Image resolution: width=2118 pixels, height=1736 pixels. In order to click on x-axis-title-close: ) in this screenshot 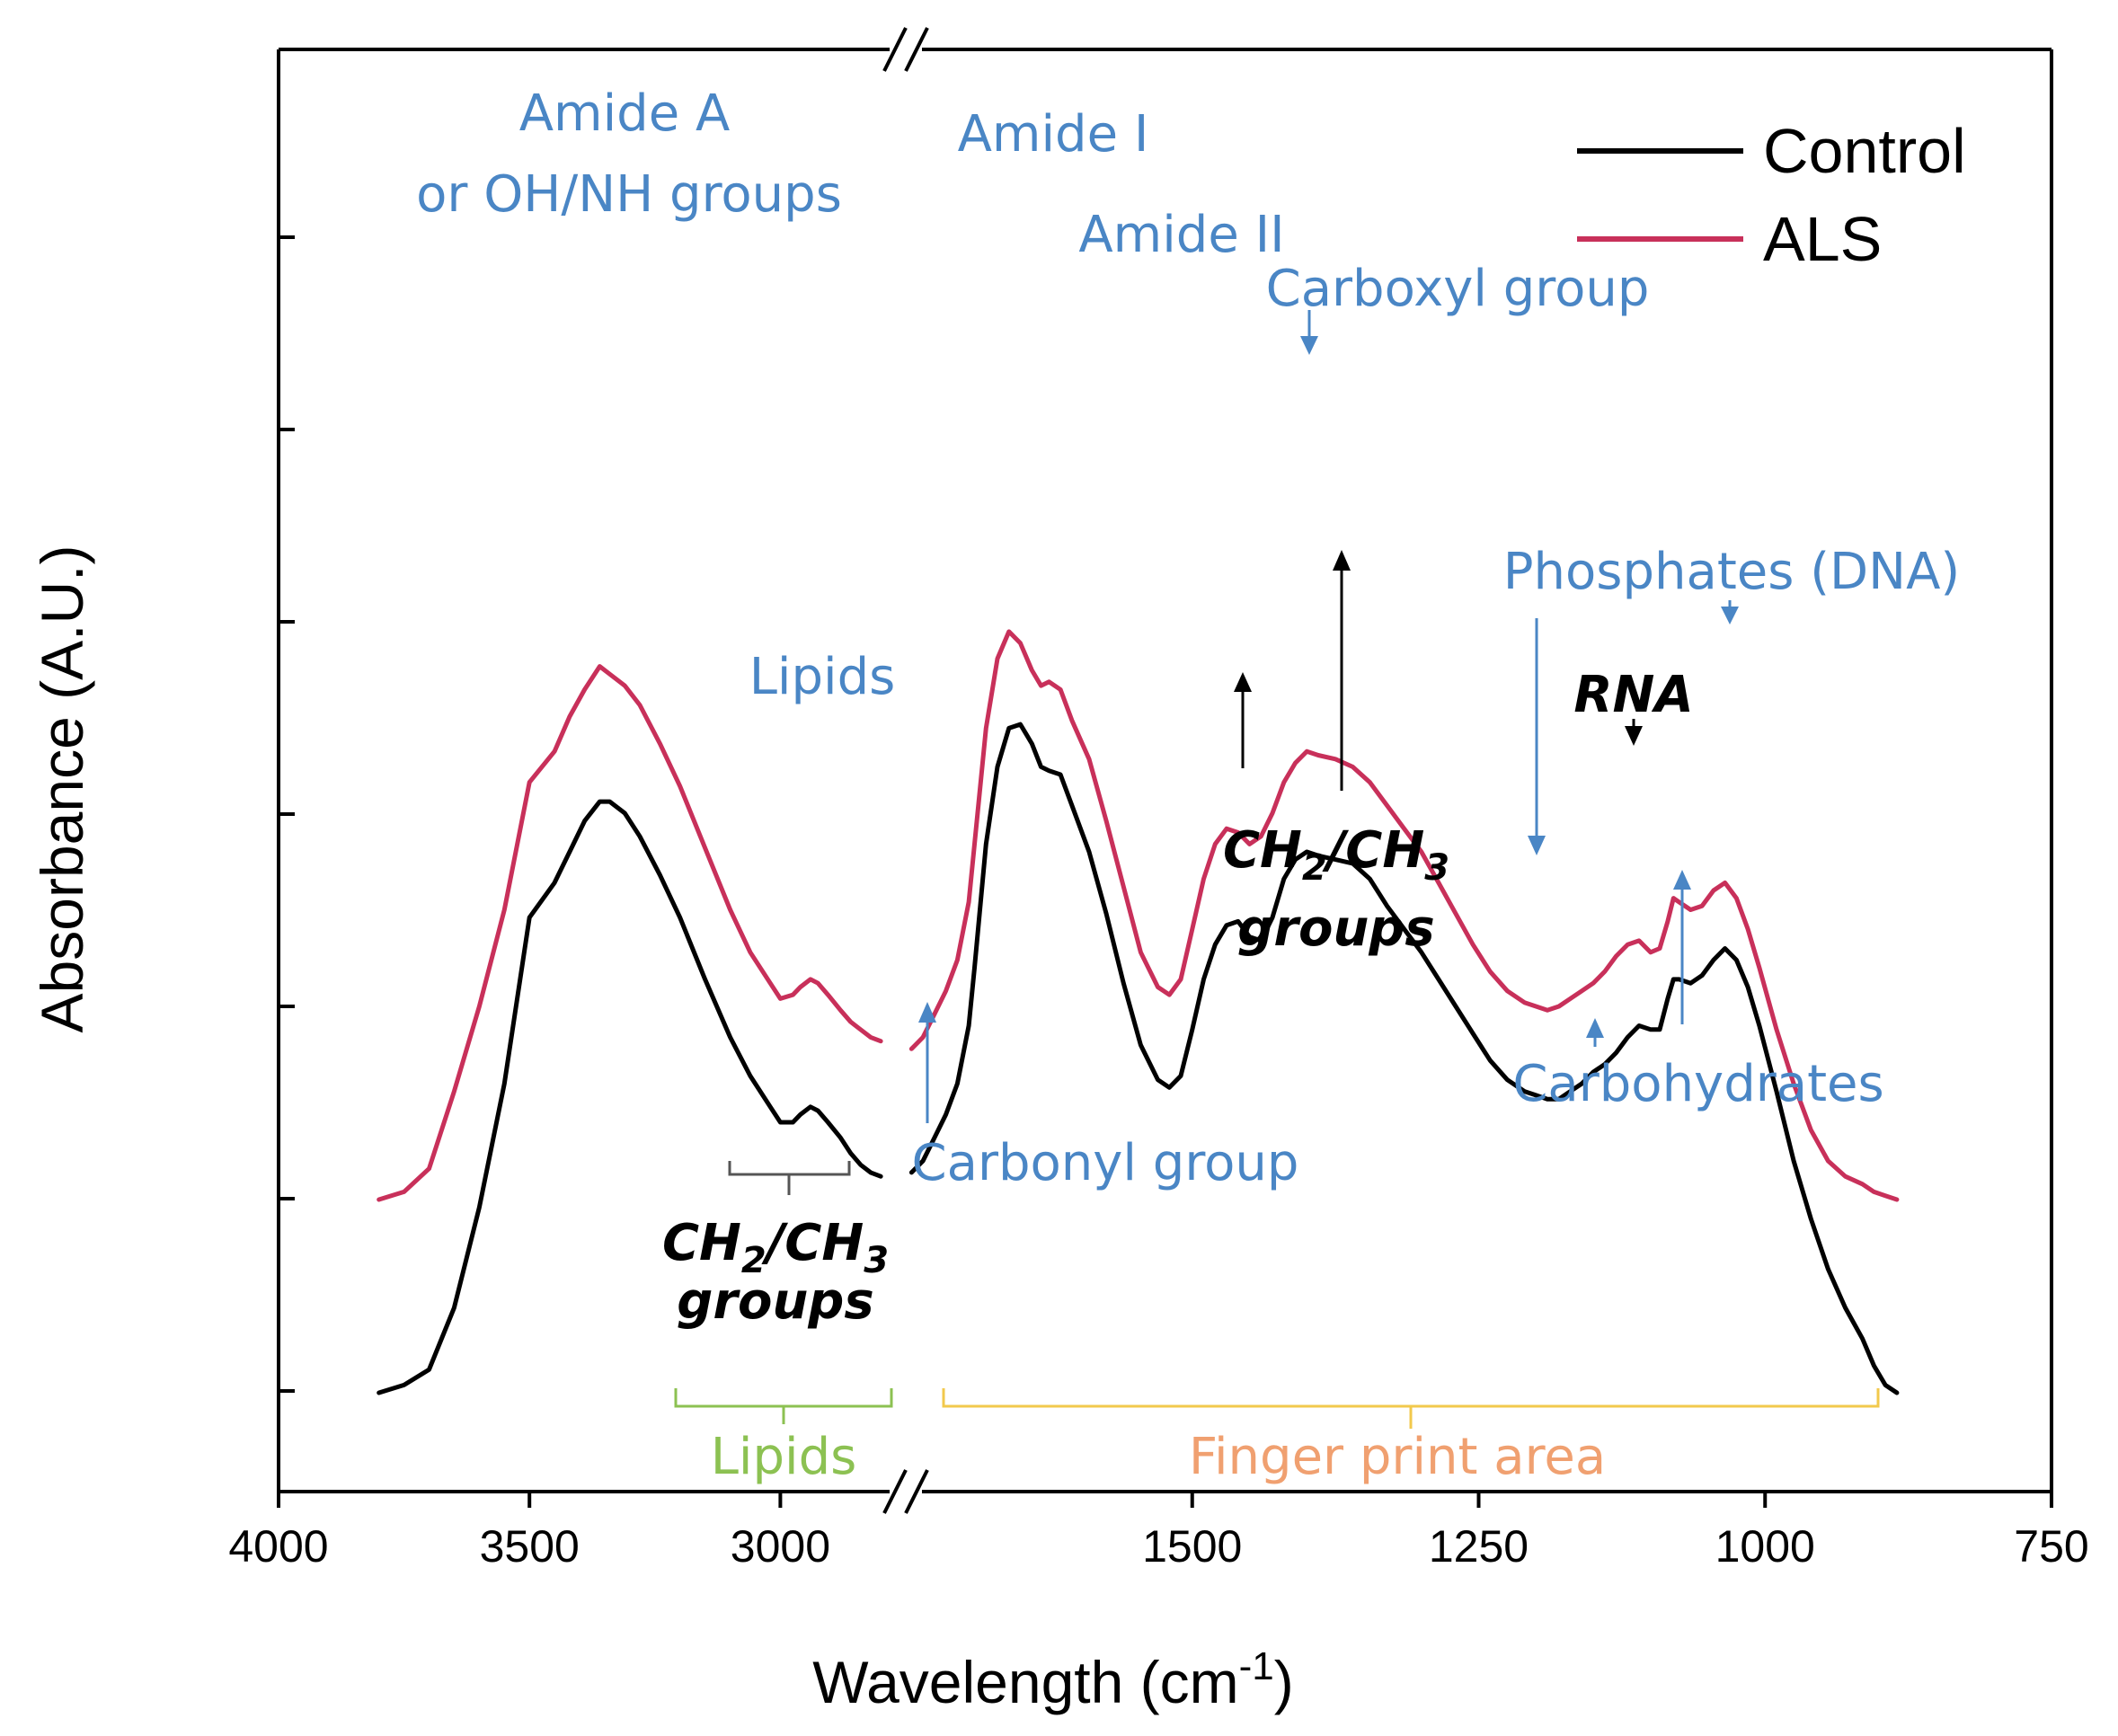, I will do `click(1284, 1682)`.